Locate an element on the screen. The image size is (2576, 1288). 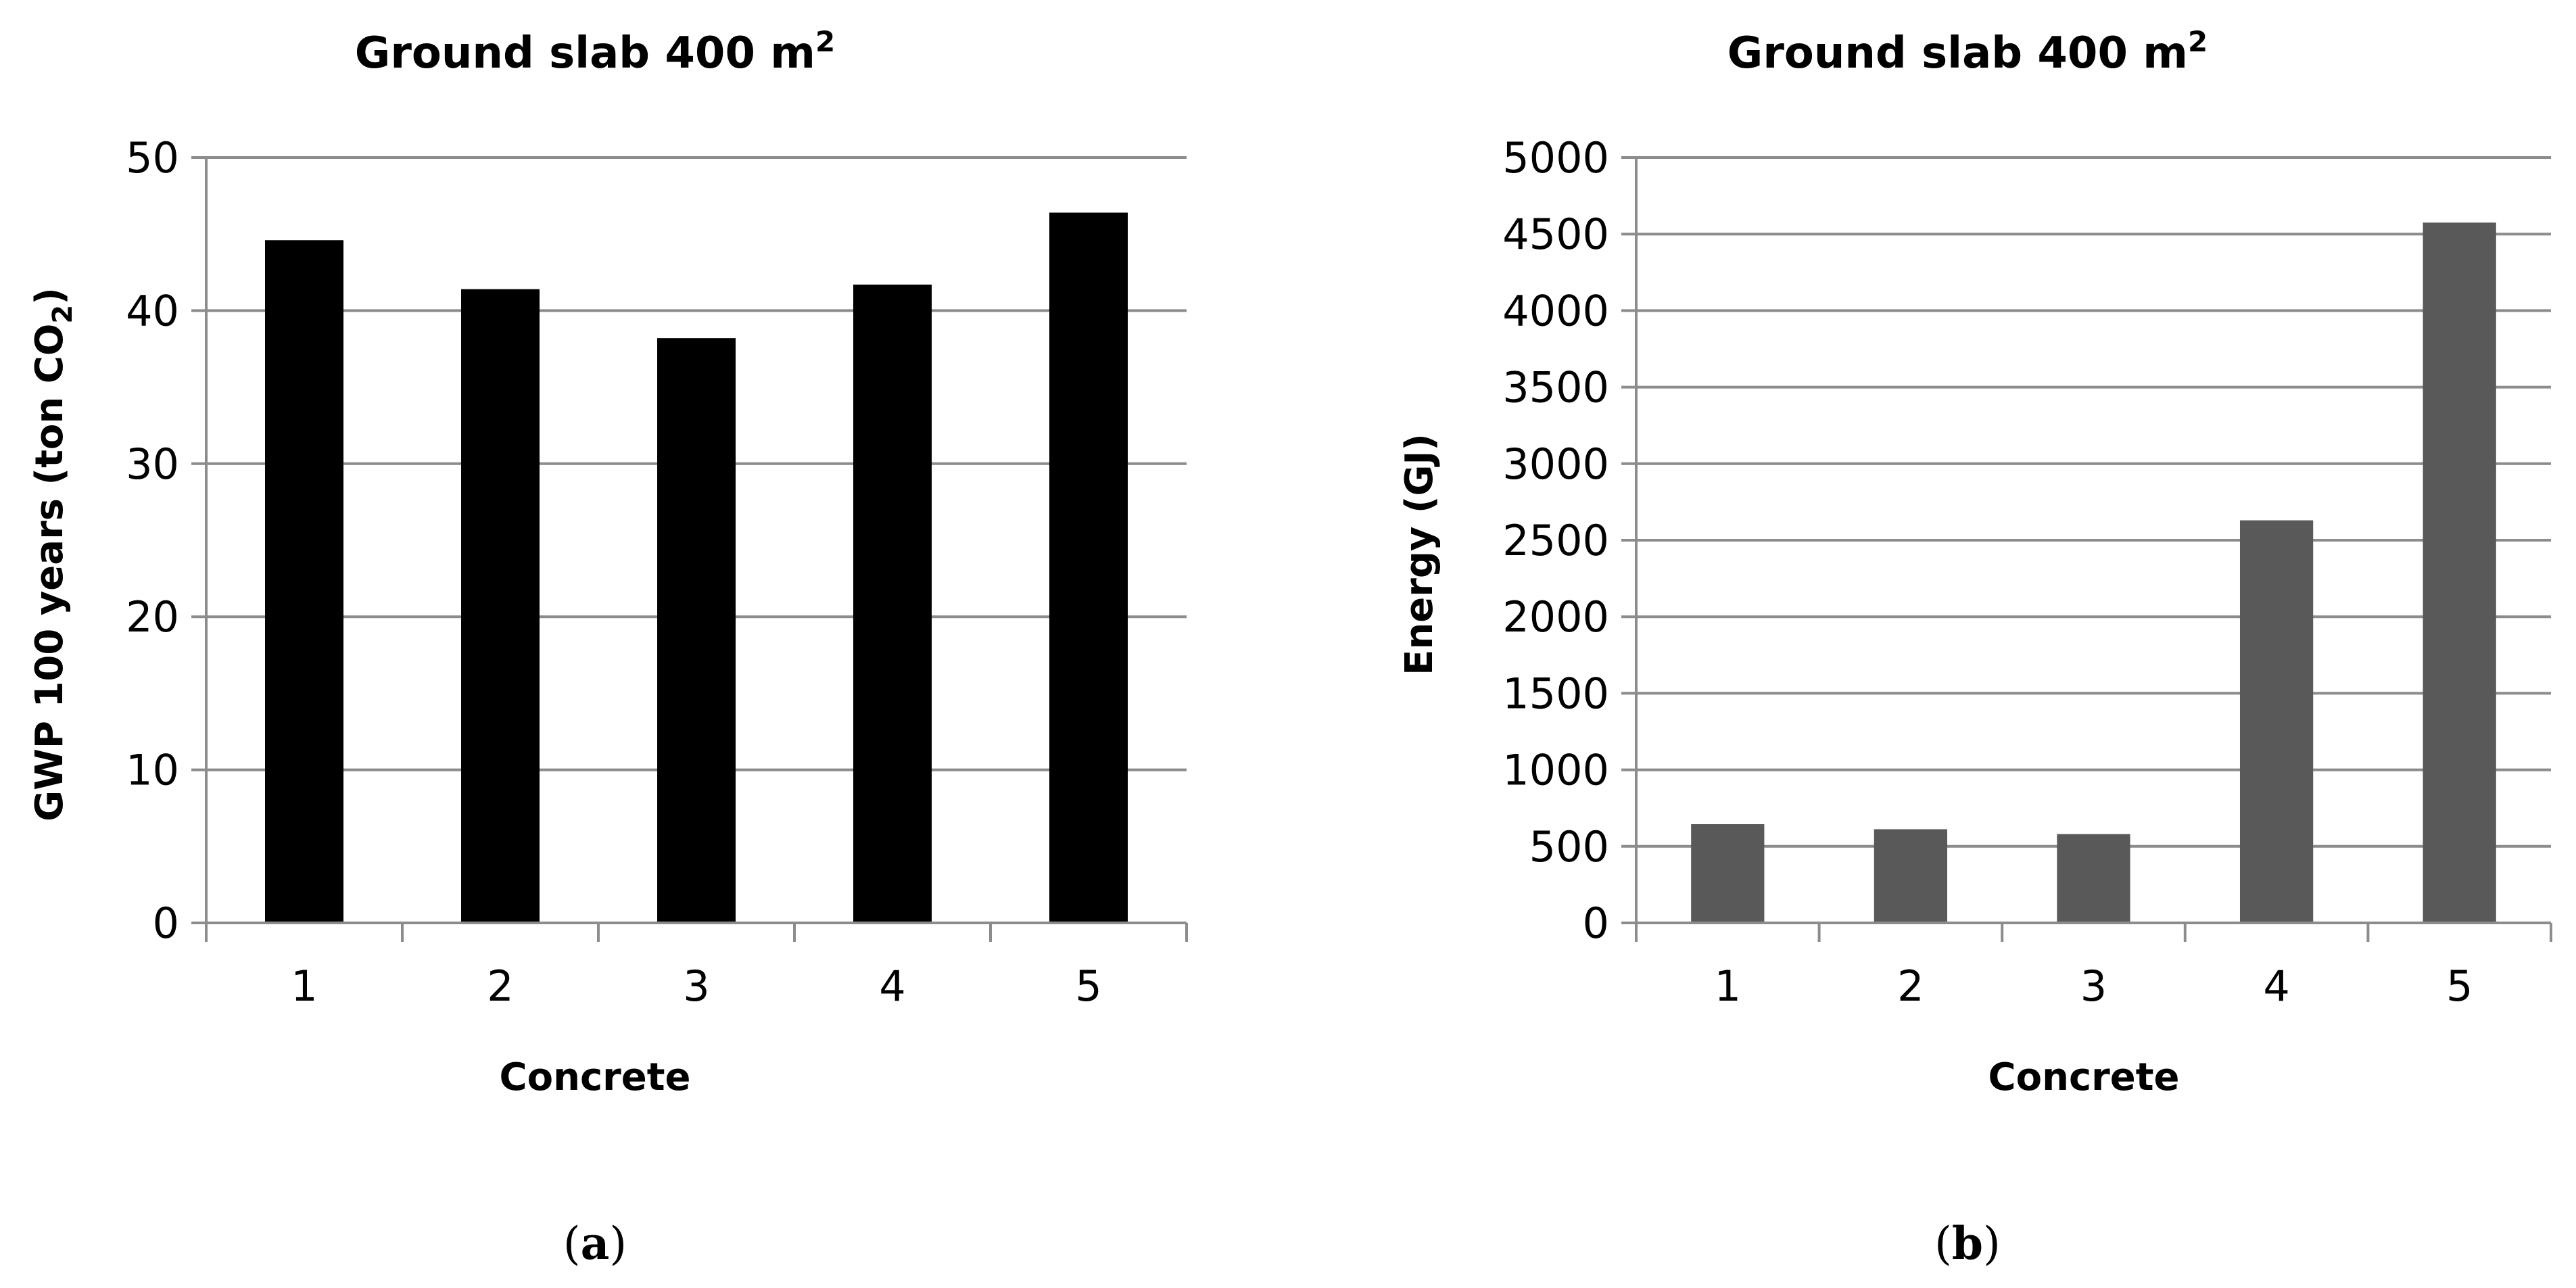
y-tick-label: 5000 is located at coordinates (1555, 158).